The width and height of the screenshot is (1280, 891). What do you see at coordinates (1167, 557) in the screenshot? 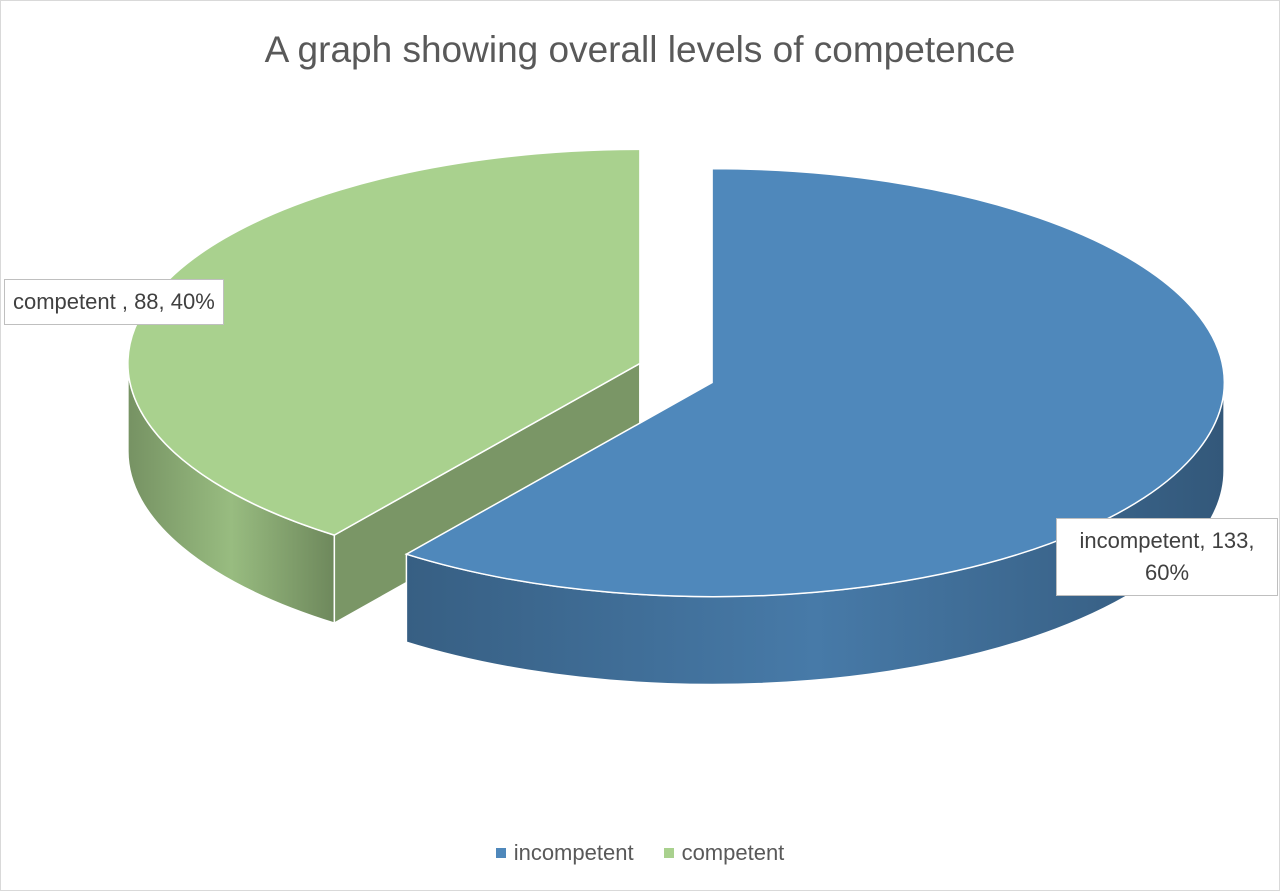
I see `data-label: incompetent, 133, 60%` at bounding box center [1167, 557].